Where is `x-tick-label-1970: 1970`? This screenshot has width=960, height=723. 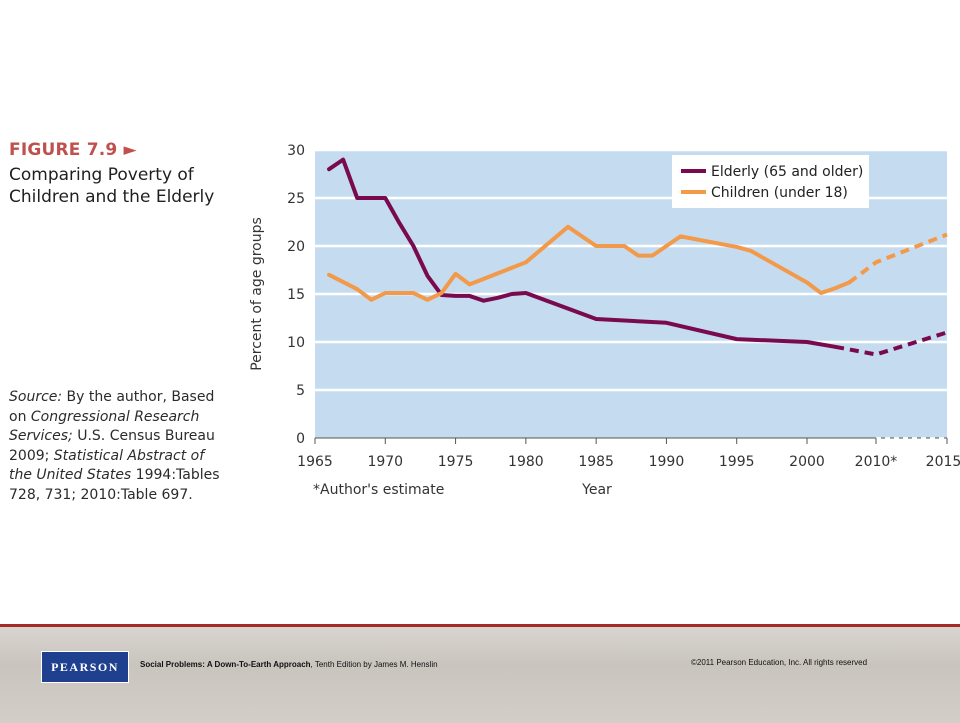
x-tick-label-1970: 1970 is located at coordinates (385, 462).